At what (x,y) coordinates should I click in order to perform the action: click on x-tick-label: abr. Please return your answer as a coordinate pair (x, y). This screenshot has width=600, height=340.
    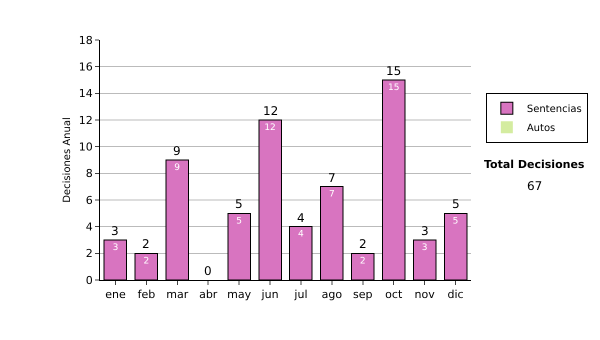
    Looking at the image, I should click on (208, 295).